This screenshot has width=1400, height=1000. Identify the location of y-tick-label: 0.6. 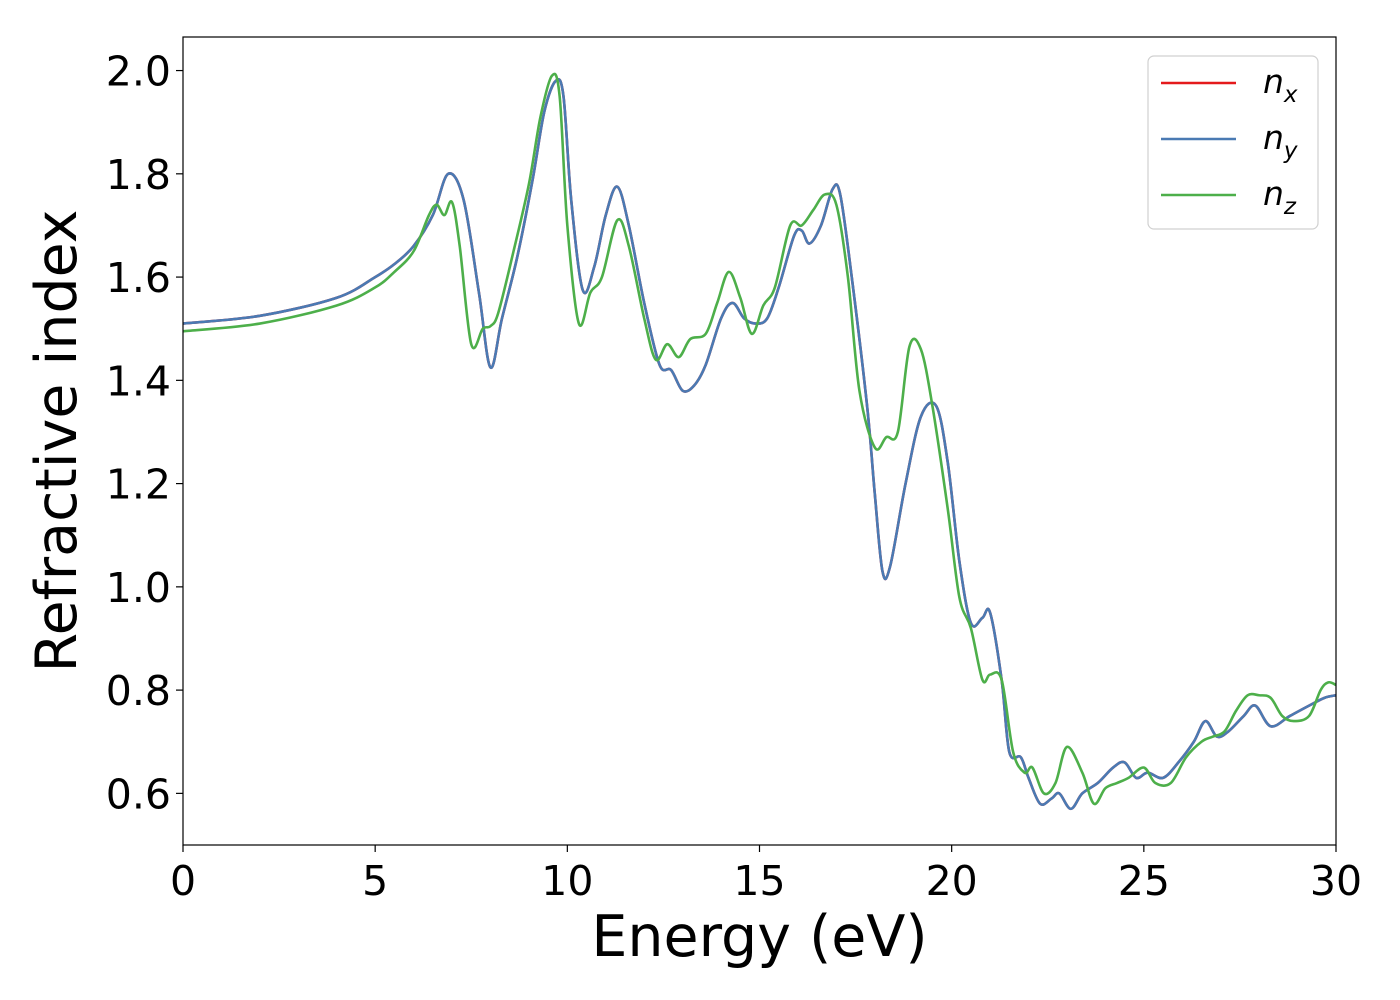
(138, 794).